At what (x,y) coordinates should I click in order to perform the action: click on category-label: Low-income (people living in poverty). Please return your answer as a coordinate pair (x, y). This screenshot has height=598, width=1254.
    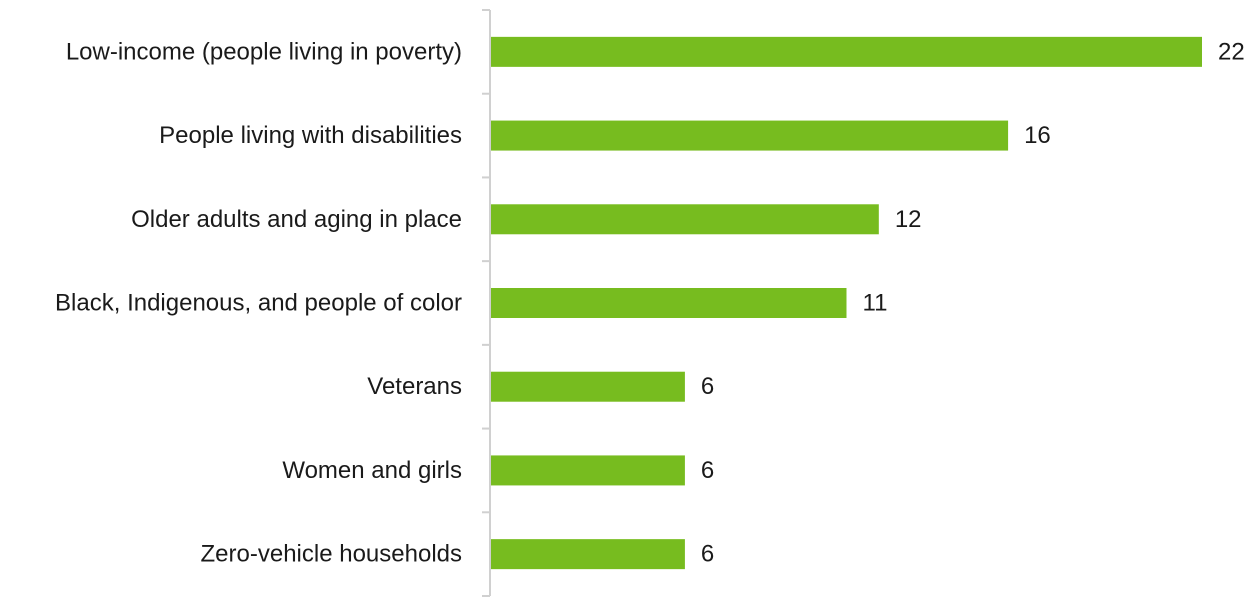
    Looking at the image, I should click on (264, 51).